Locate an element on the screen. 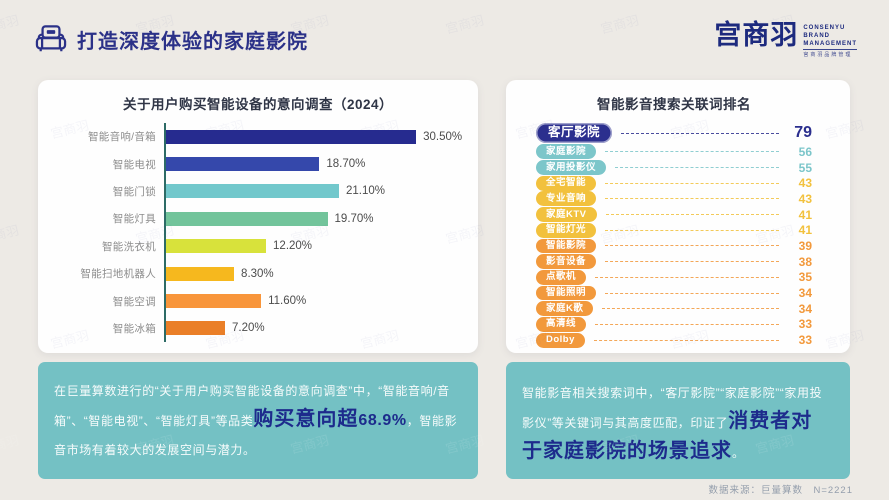  keyword-row: 高清线 33 is located at coordinates (674, 324).